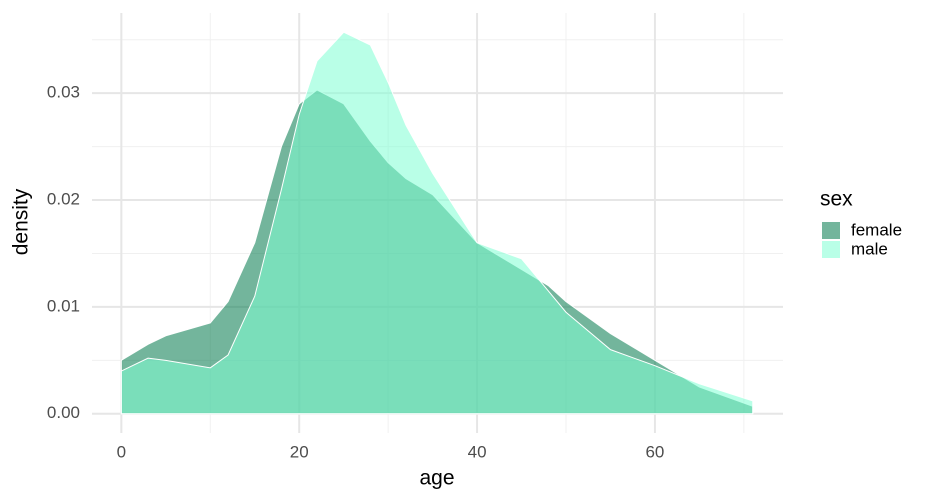  I want to click on legend-label: male, so click(869, 248).